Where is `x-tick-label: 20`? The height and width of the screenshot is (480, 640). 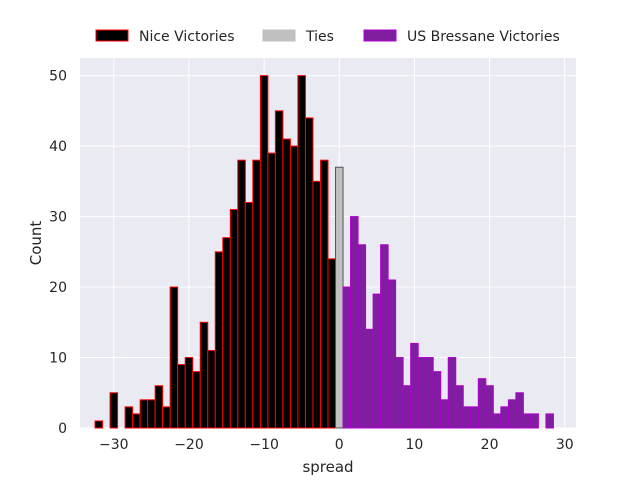 x-tick-label: 20 is located at coordinates (490, 445).